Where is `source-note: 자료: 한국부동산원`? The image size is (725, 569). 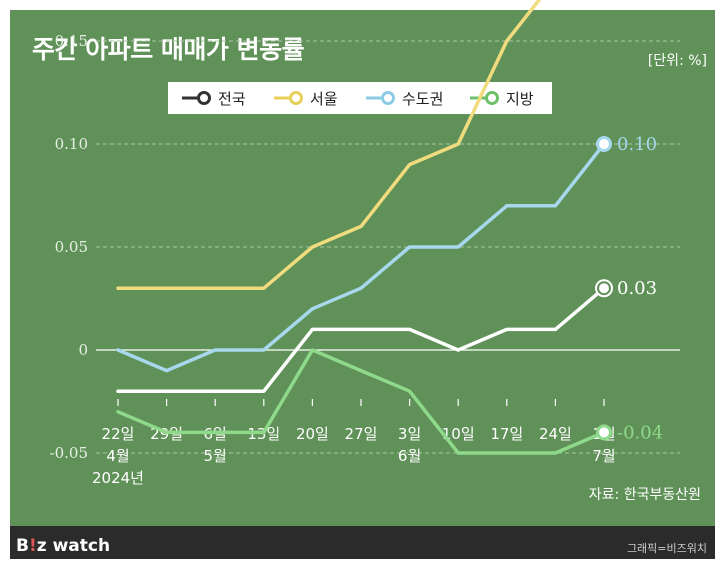
source-note: 자료: 한국부동산원 is located at coordinates (644, 495).